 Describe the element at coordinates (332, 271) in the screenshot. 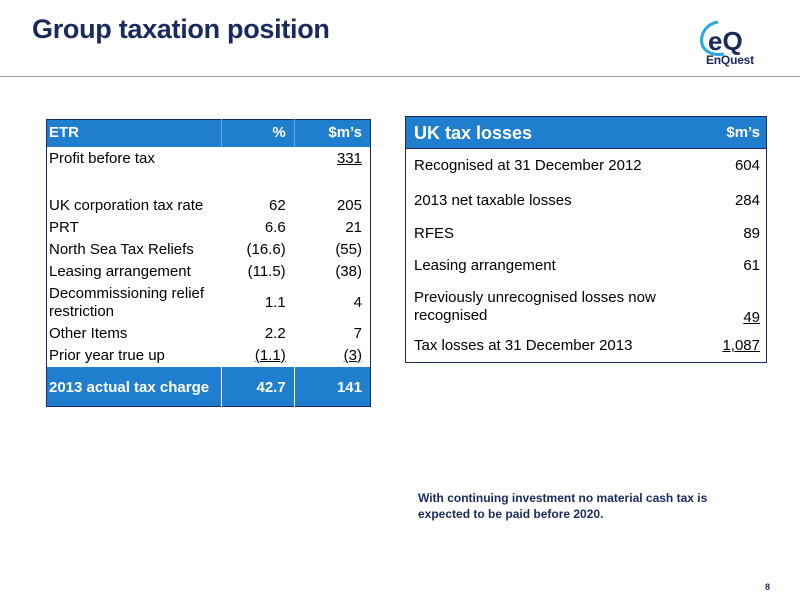

I see `row-value: (38)` at that location.